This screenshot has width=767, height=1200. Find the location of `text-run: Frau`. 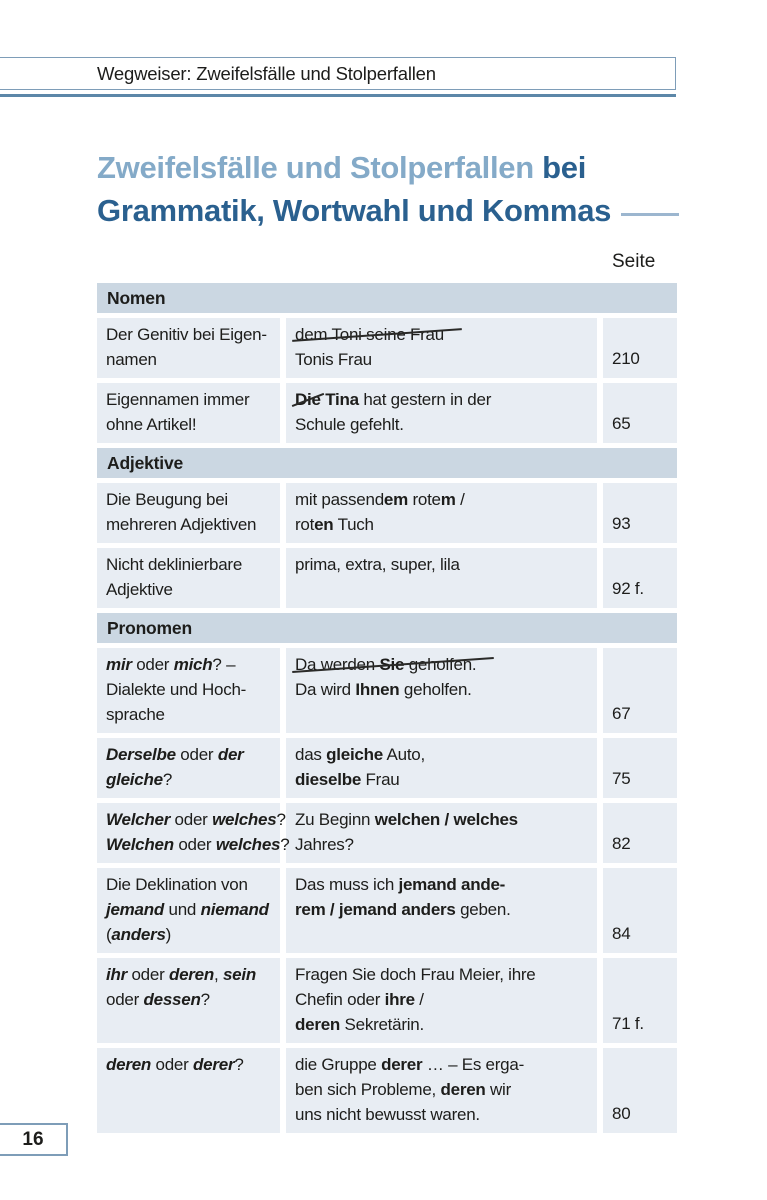

text-run: Frau is located at coordinates (380, 779).